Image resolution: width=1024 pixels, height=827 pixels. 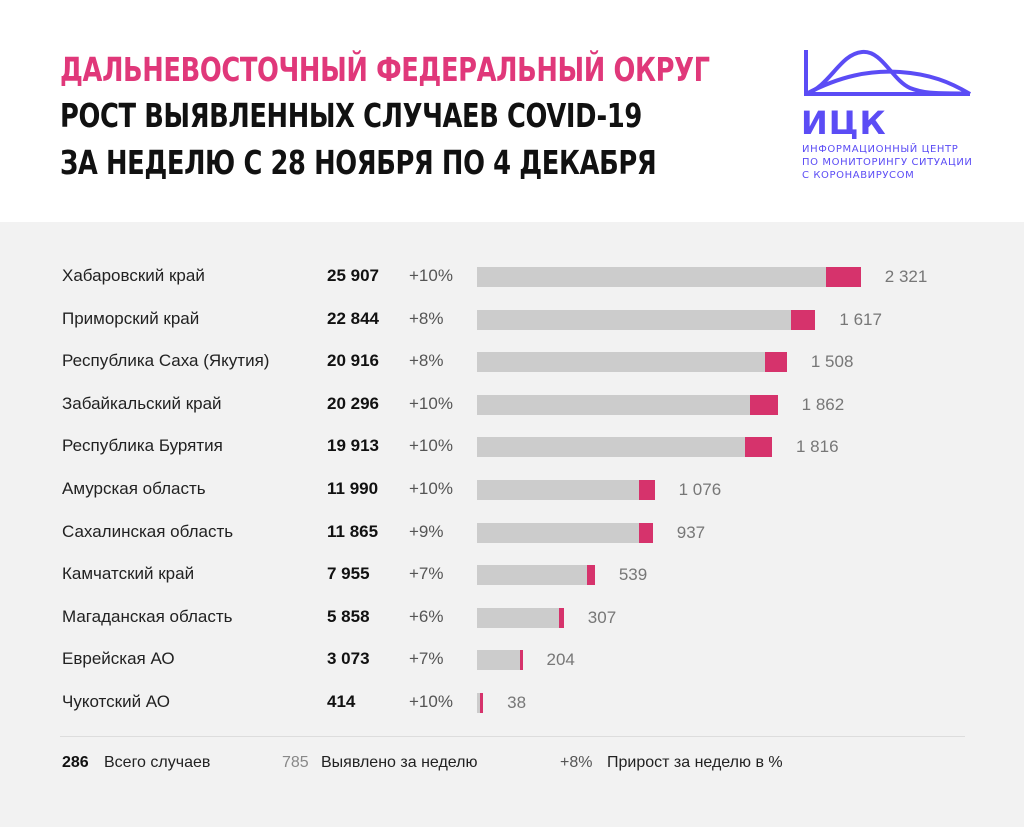 What do you see at coordinates (906, 276) in the screenshot?
I see `weekly-value: 2 321` at bounding box center [906, 276].